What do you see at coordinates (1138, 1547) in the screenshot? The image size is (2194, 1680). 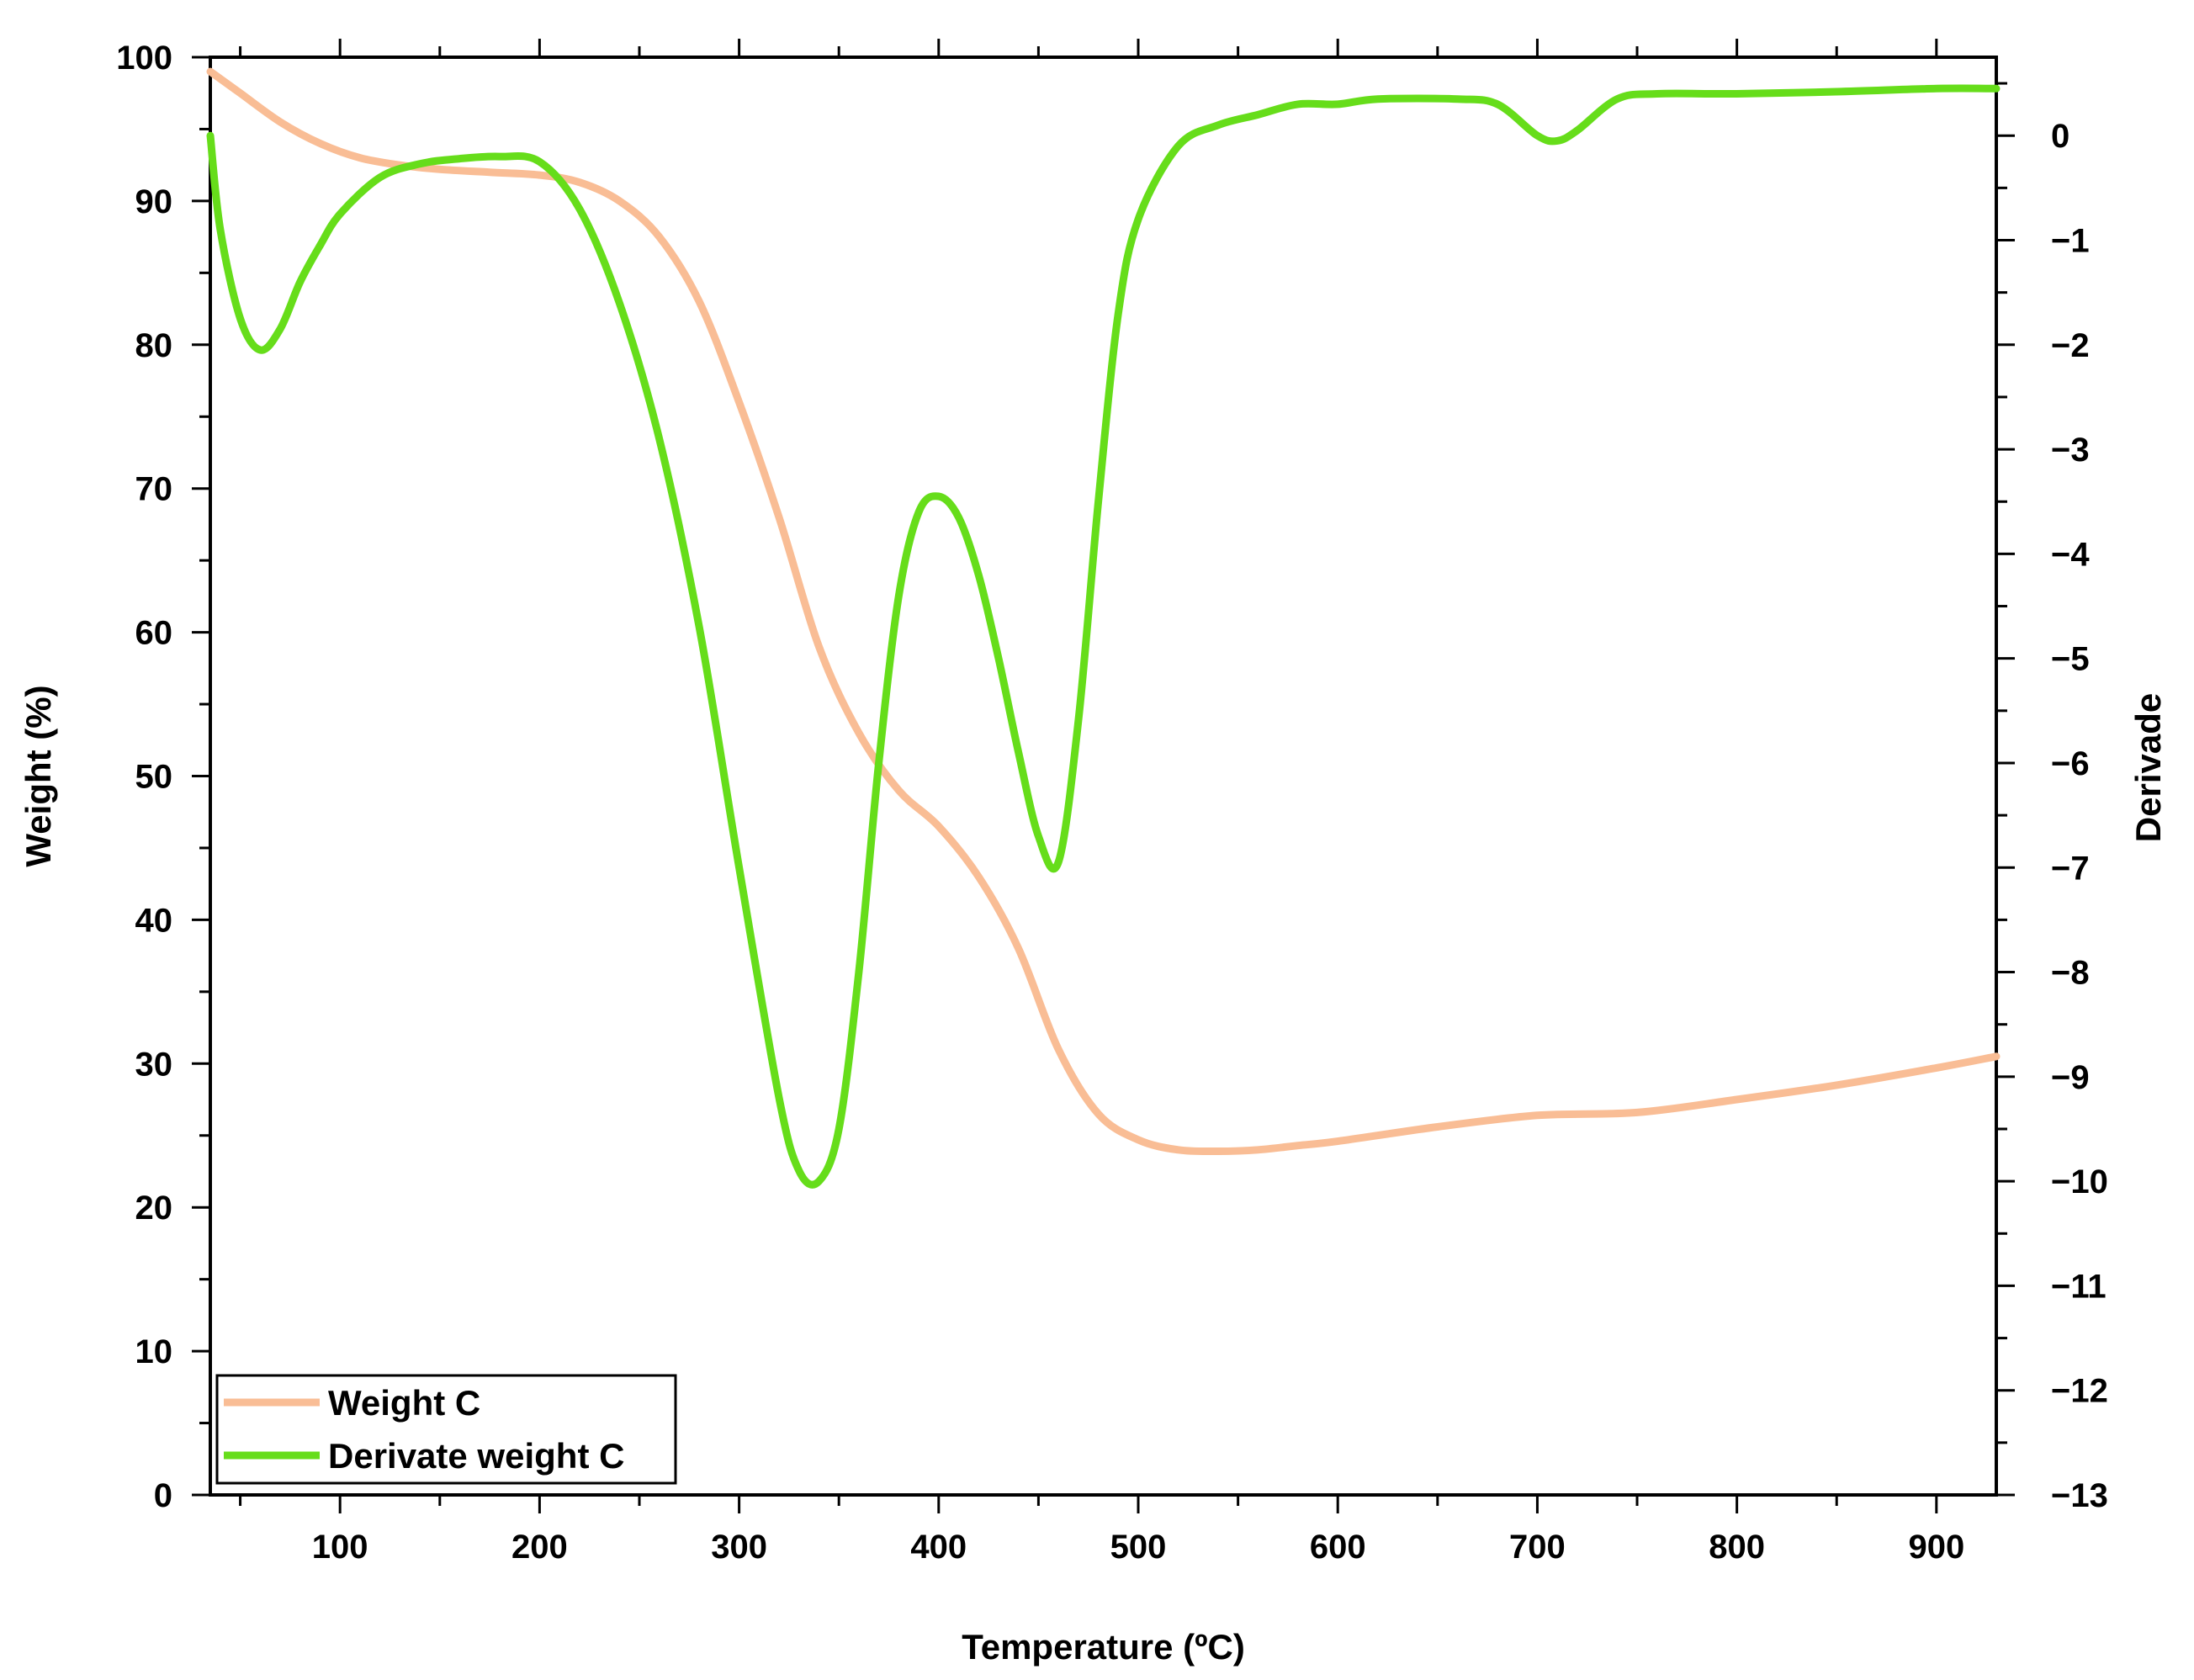 I see `x-tick-label: 500` at bounding box center [1138, 1547].